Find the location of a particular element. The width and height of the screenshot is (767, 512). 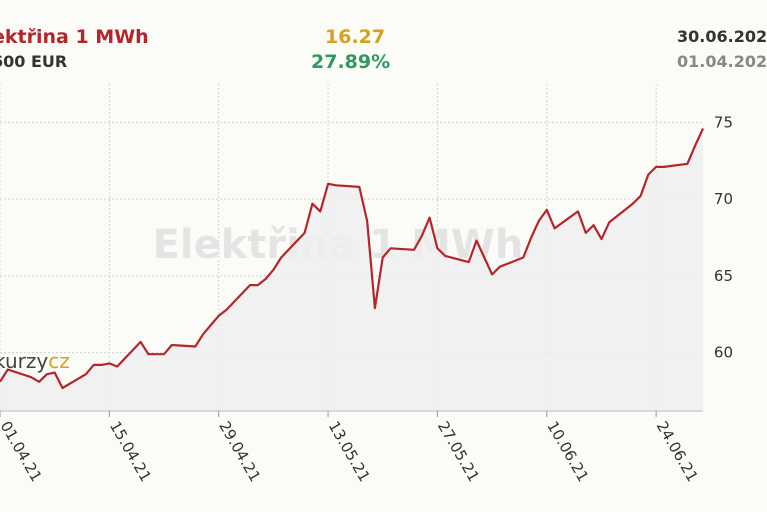

y-tick-label: 60 is located at coordinates (723, 353).